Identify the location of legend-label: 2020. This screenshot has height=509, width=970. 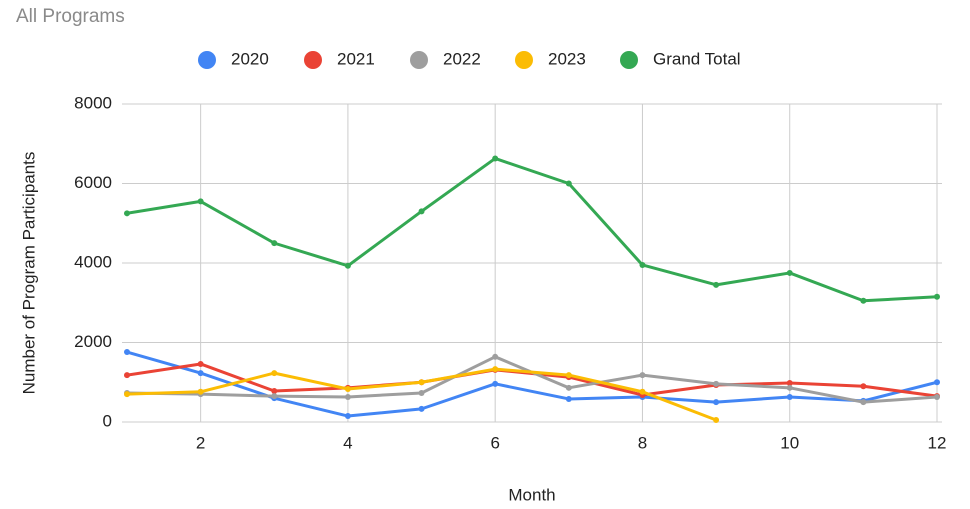
(250, 58).